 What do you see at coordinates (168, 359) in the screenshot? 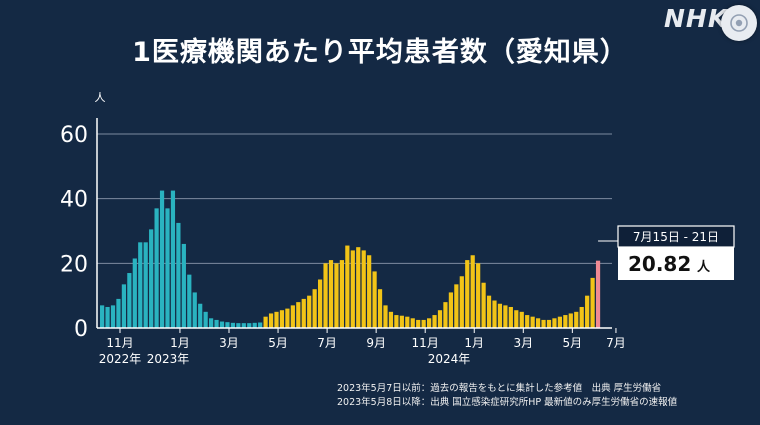
I see `x-year-label: 2023年` at bounding box center [168, 359].